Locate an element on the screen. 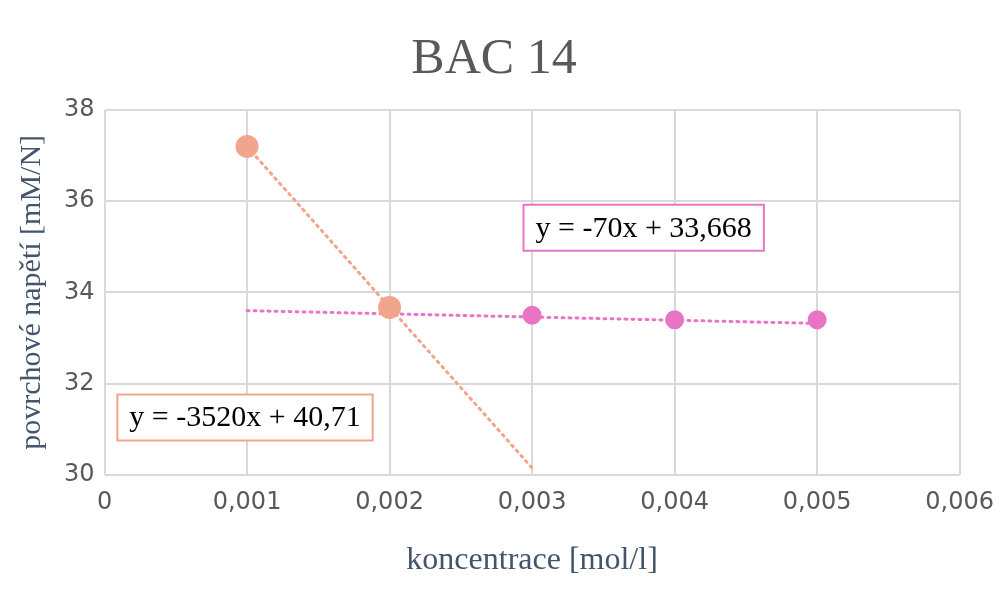  y-axis-title: povrchové napětí [mM/N] is located at coordinates (29, 292).